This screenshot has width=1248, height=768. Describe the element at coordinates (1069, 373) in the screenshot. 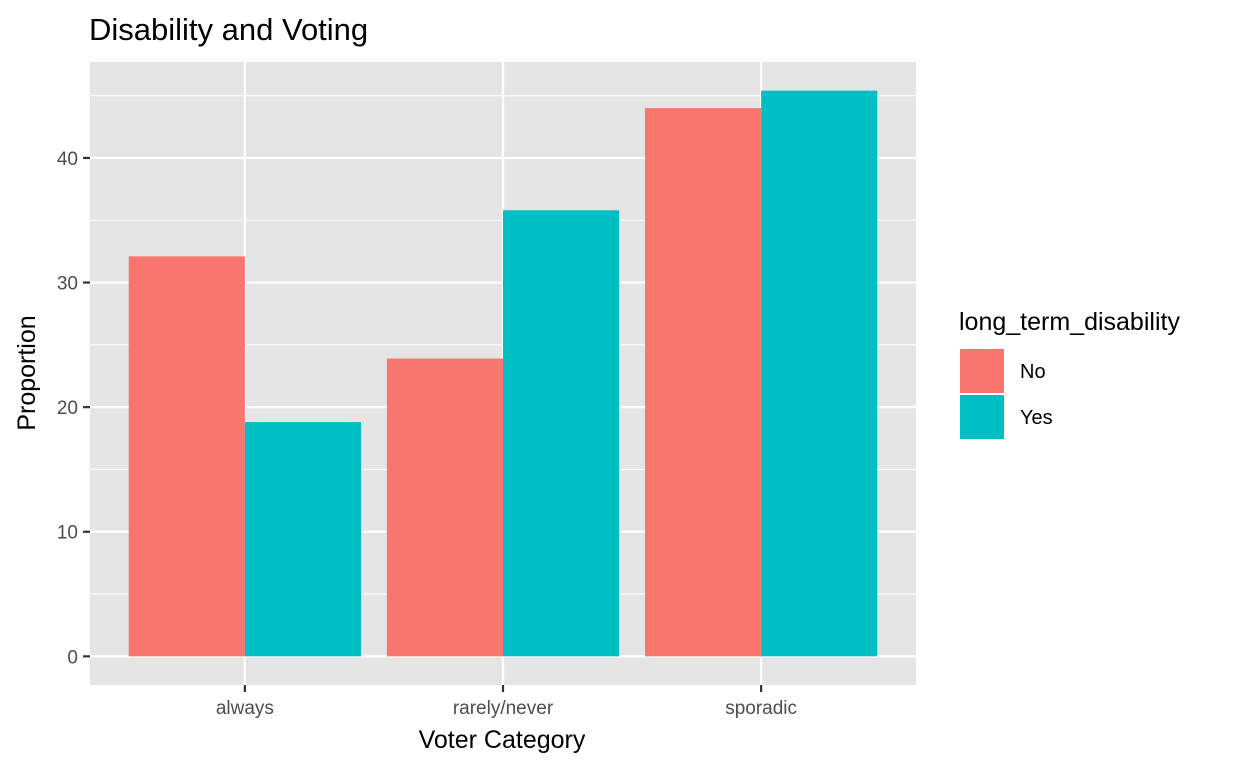

I see `legend: long_term_disability No Yes` at that location.